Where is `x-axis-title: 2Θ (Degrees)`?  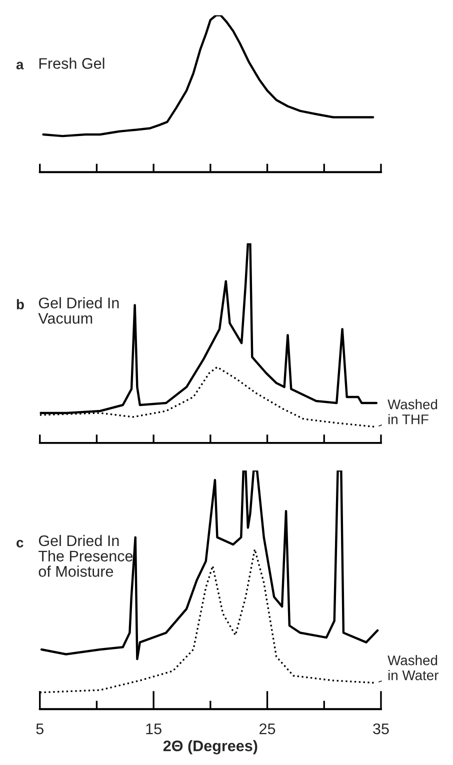
x-axis-title: 2Θ (Degrees) is located at coordinates (210, 747).